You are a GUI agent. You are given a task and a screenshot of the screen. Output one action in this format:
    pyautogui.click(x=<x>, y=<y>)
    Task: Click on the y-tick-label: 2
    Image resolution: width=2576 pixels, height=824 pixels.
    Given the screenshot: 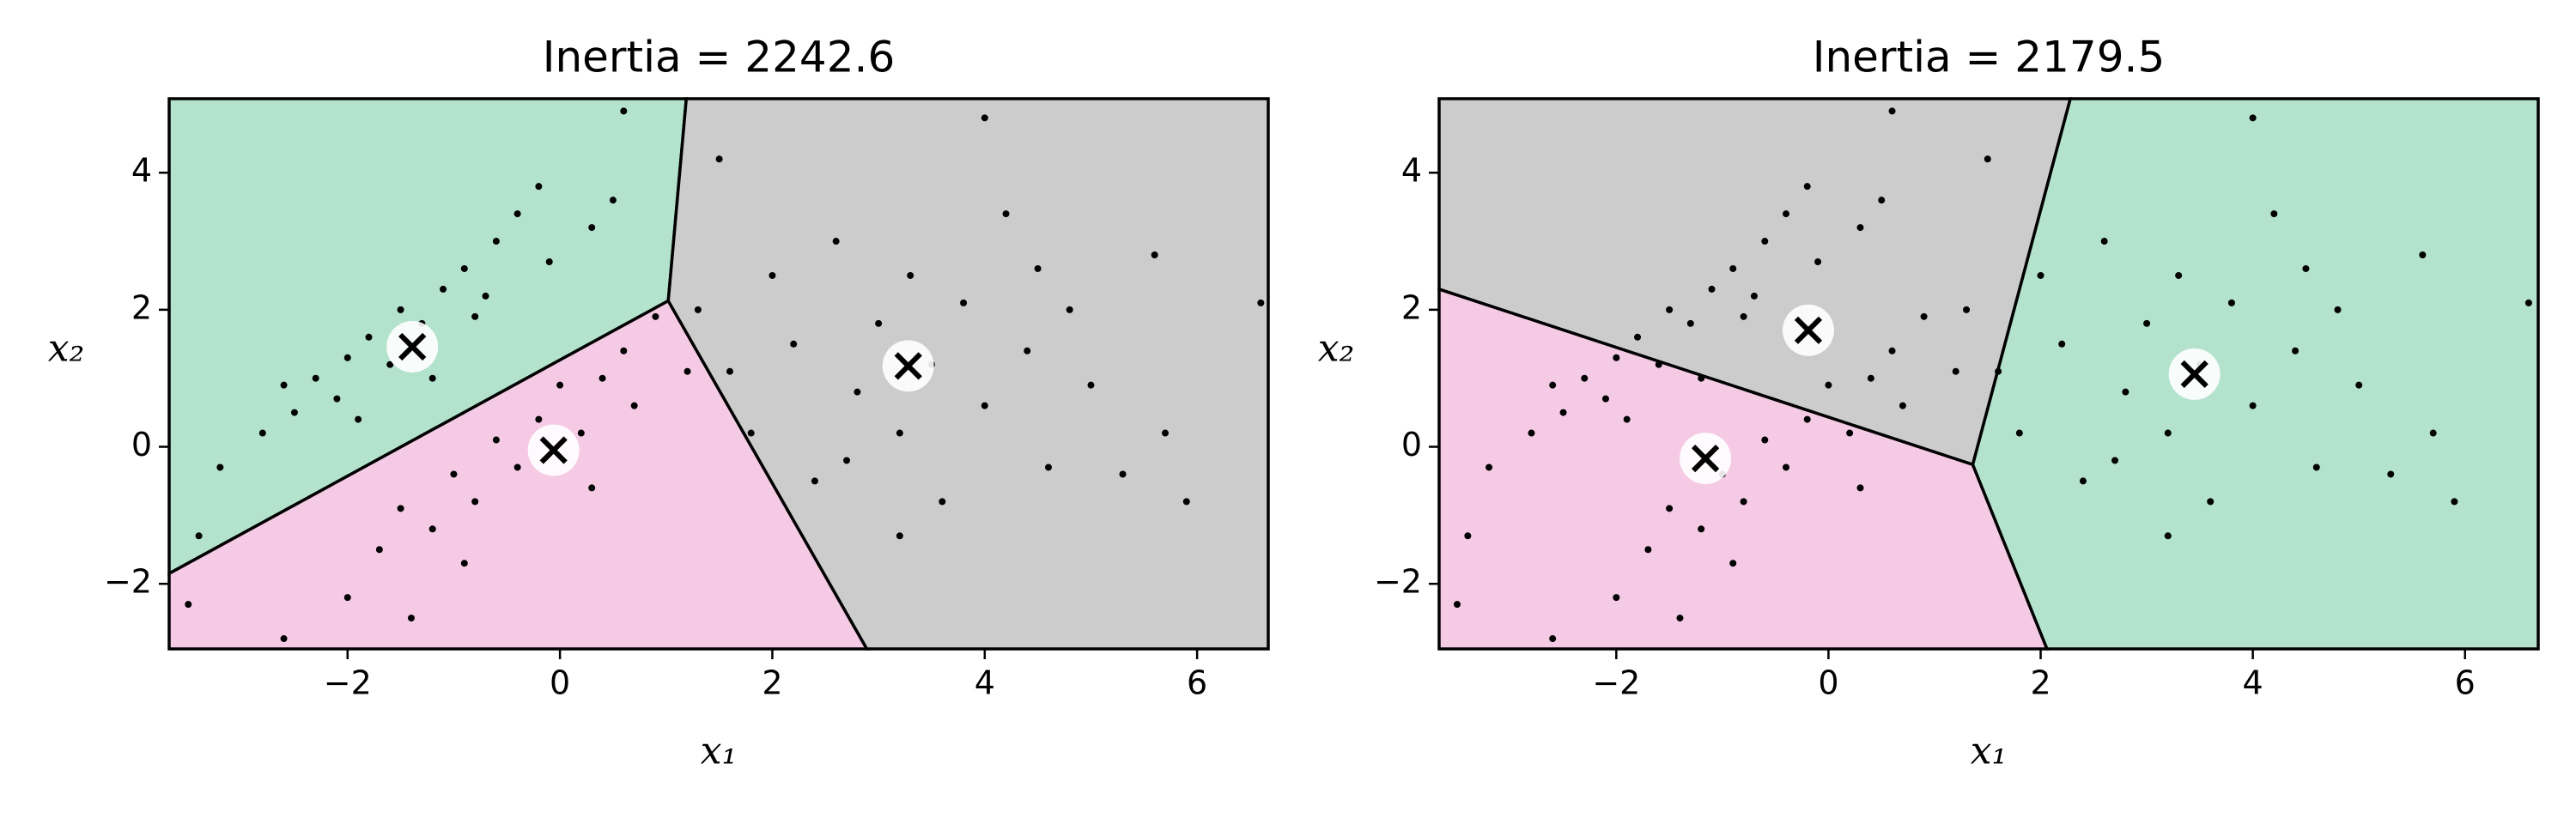 What is the action you would take?
    pyautogui.click(x=1411, y=307)
    